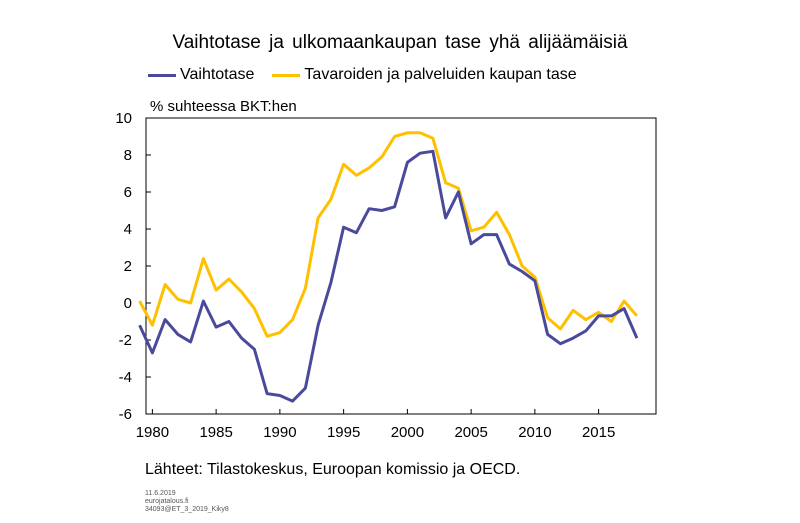  I want to click on legend-label-kauppatase: Tavaroiden ja palveluiden kaupan tase, so click(440, 74).